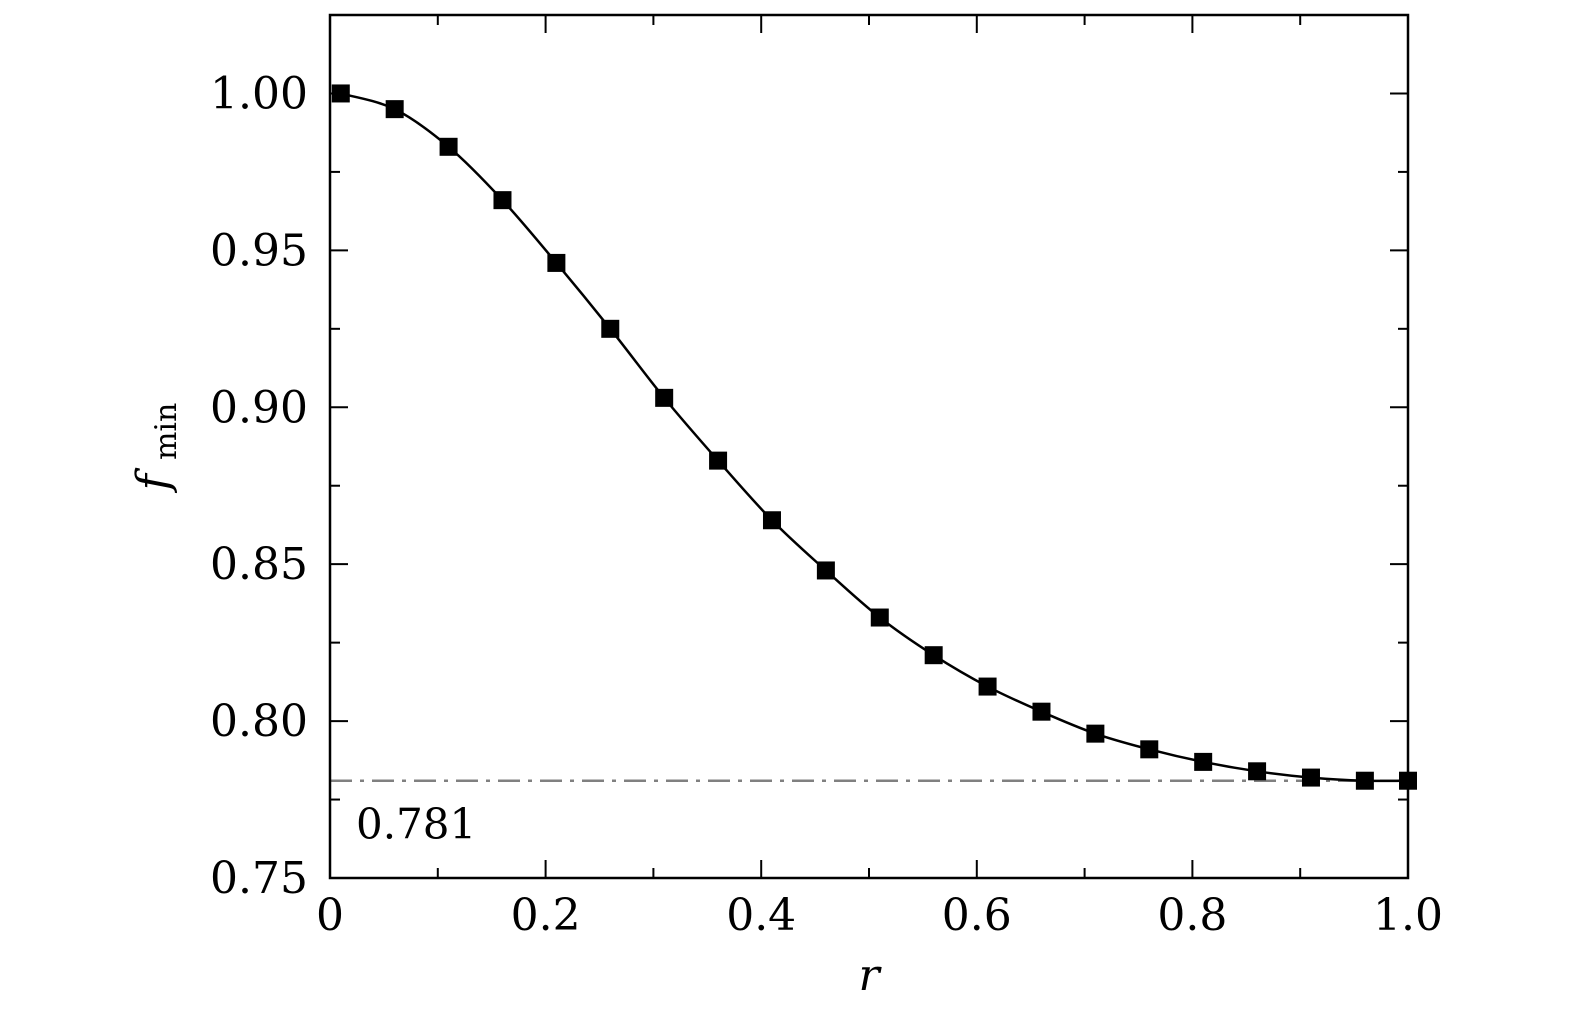 The width and height of the screenshot is (1575, 1024). I want to click on y-axis-label-sub: min, so click(166, 431).